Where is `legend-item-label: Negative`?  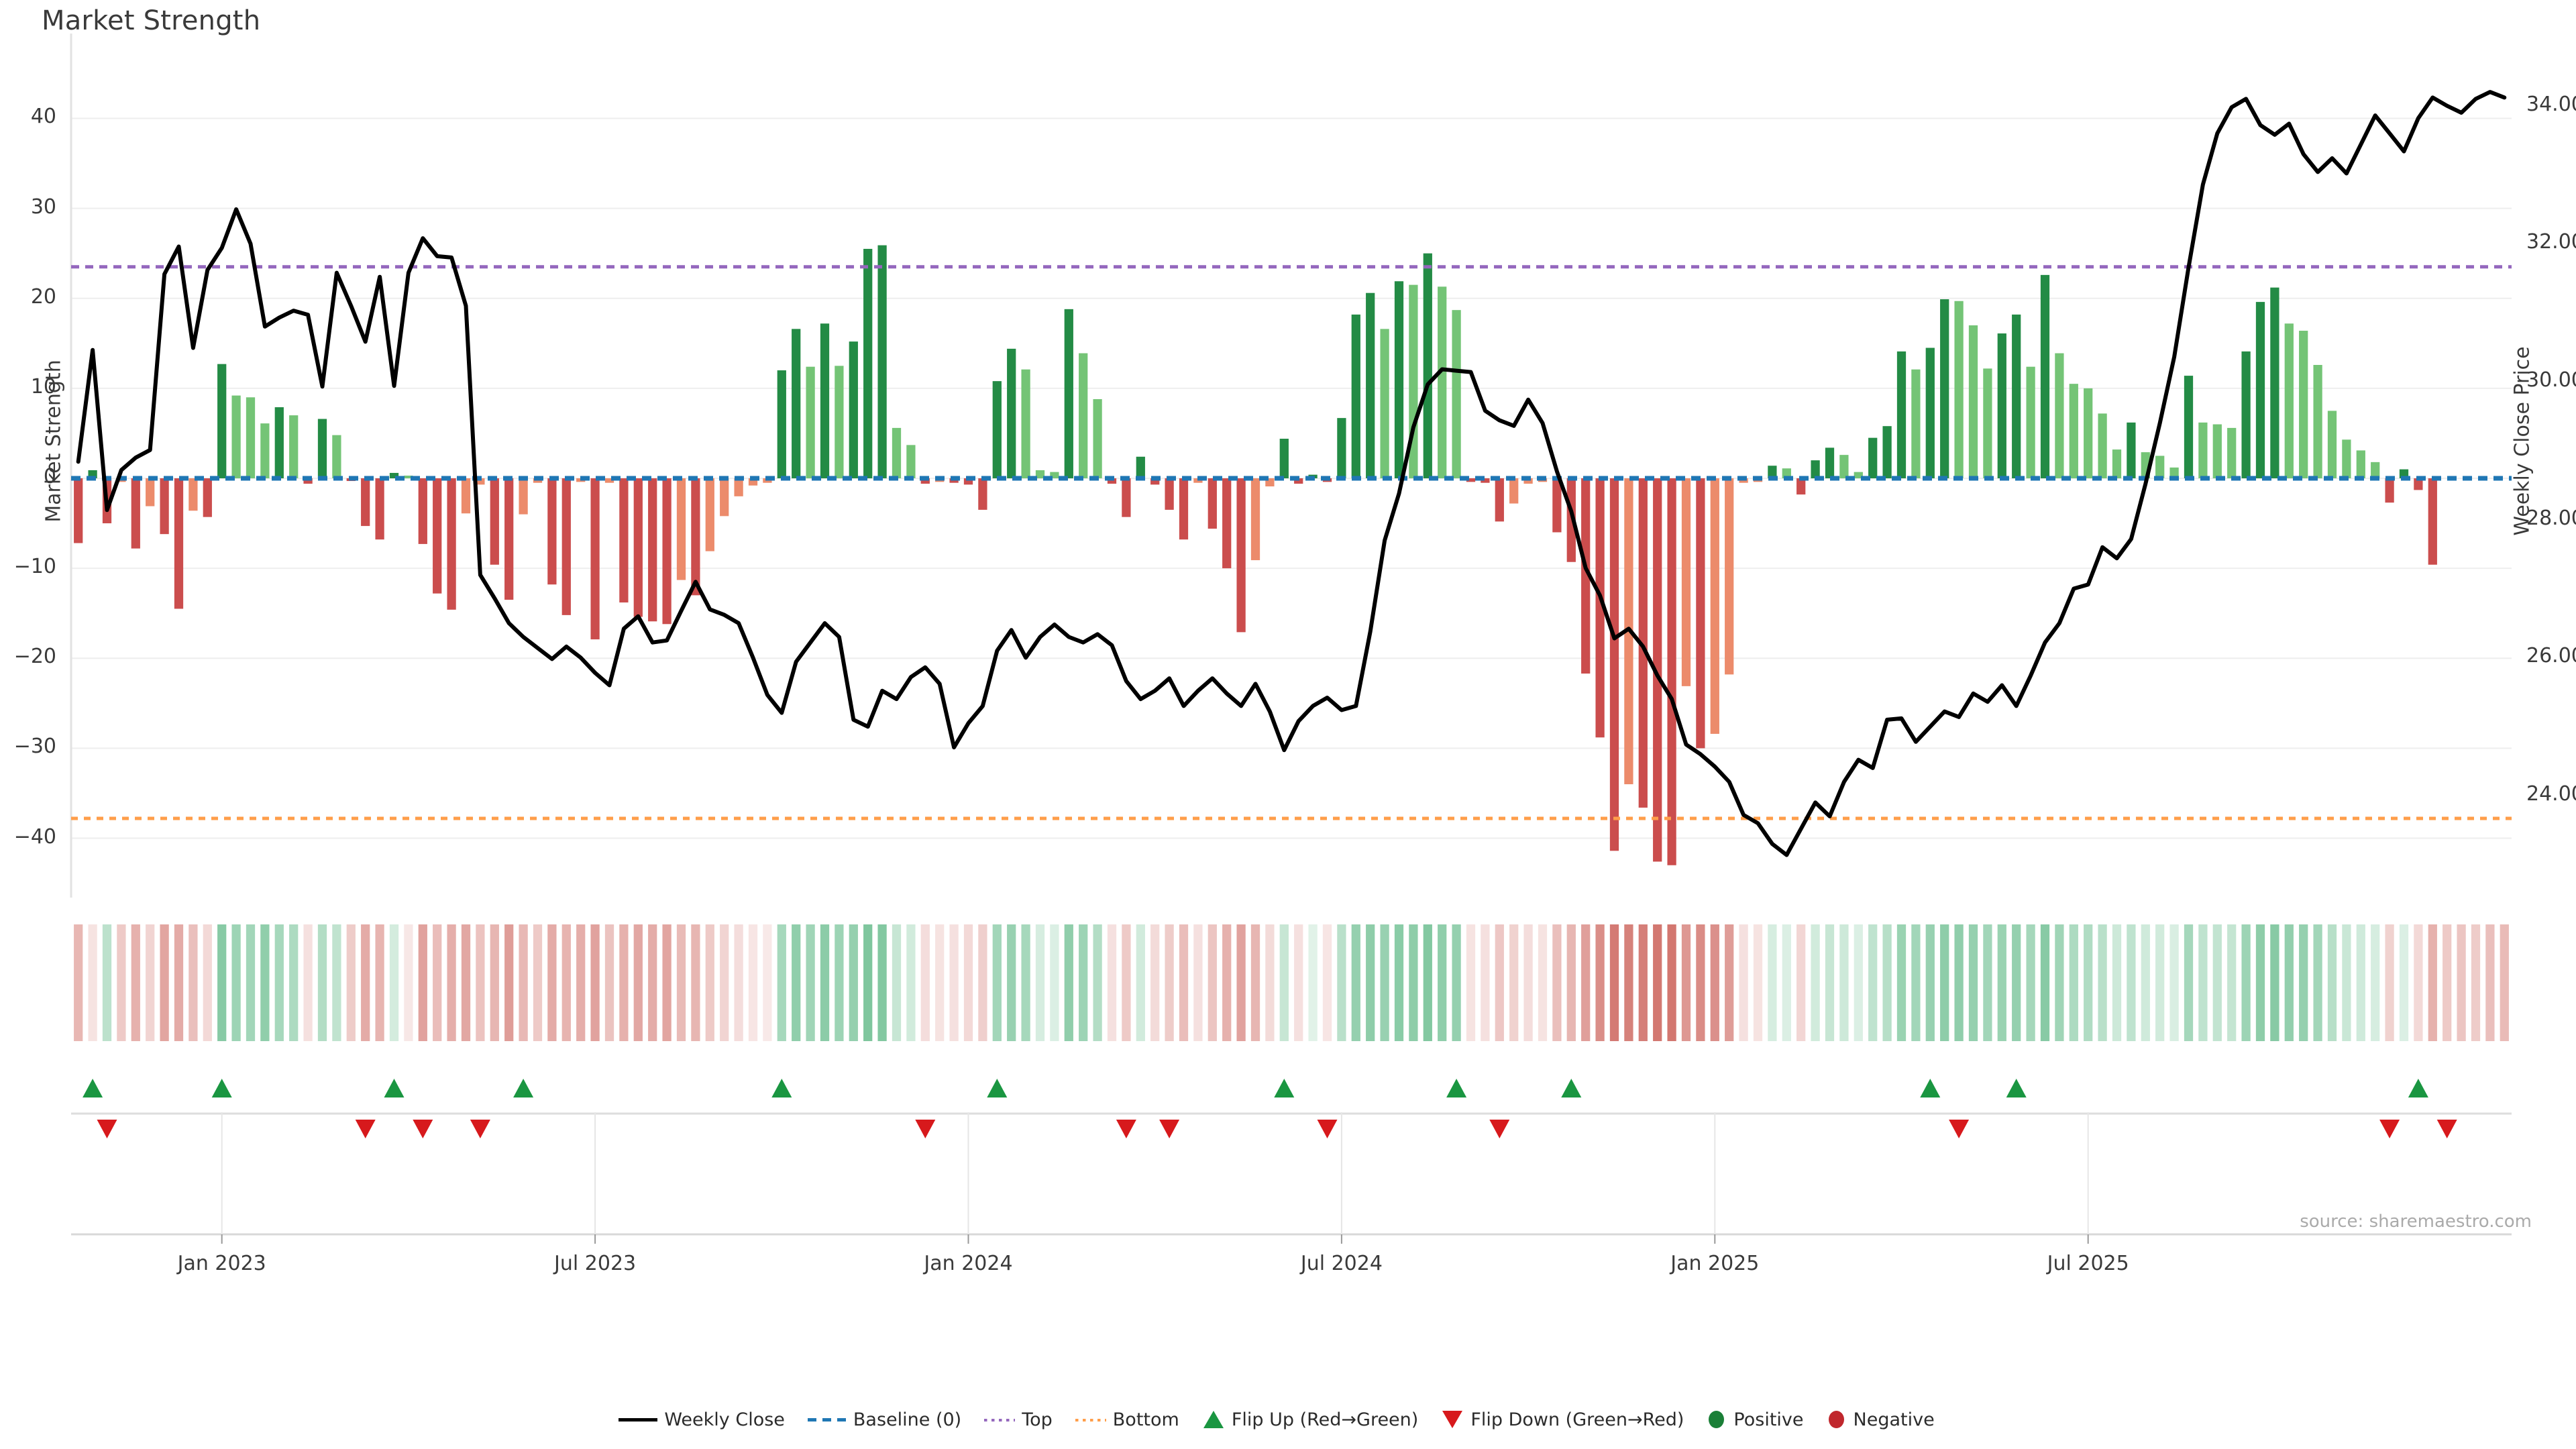 legend-item-label: Negative is located at coordinates (1894, 1419).